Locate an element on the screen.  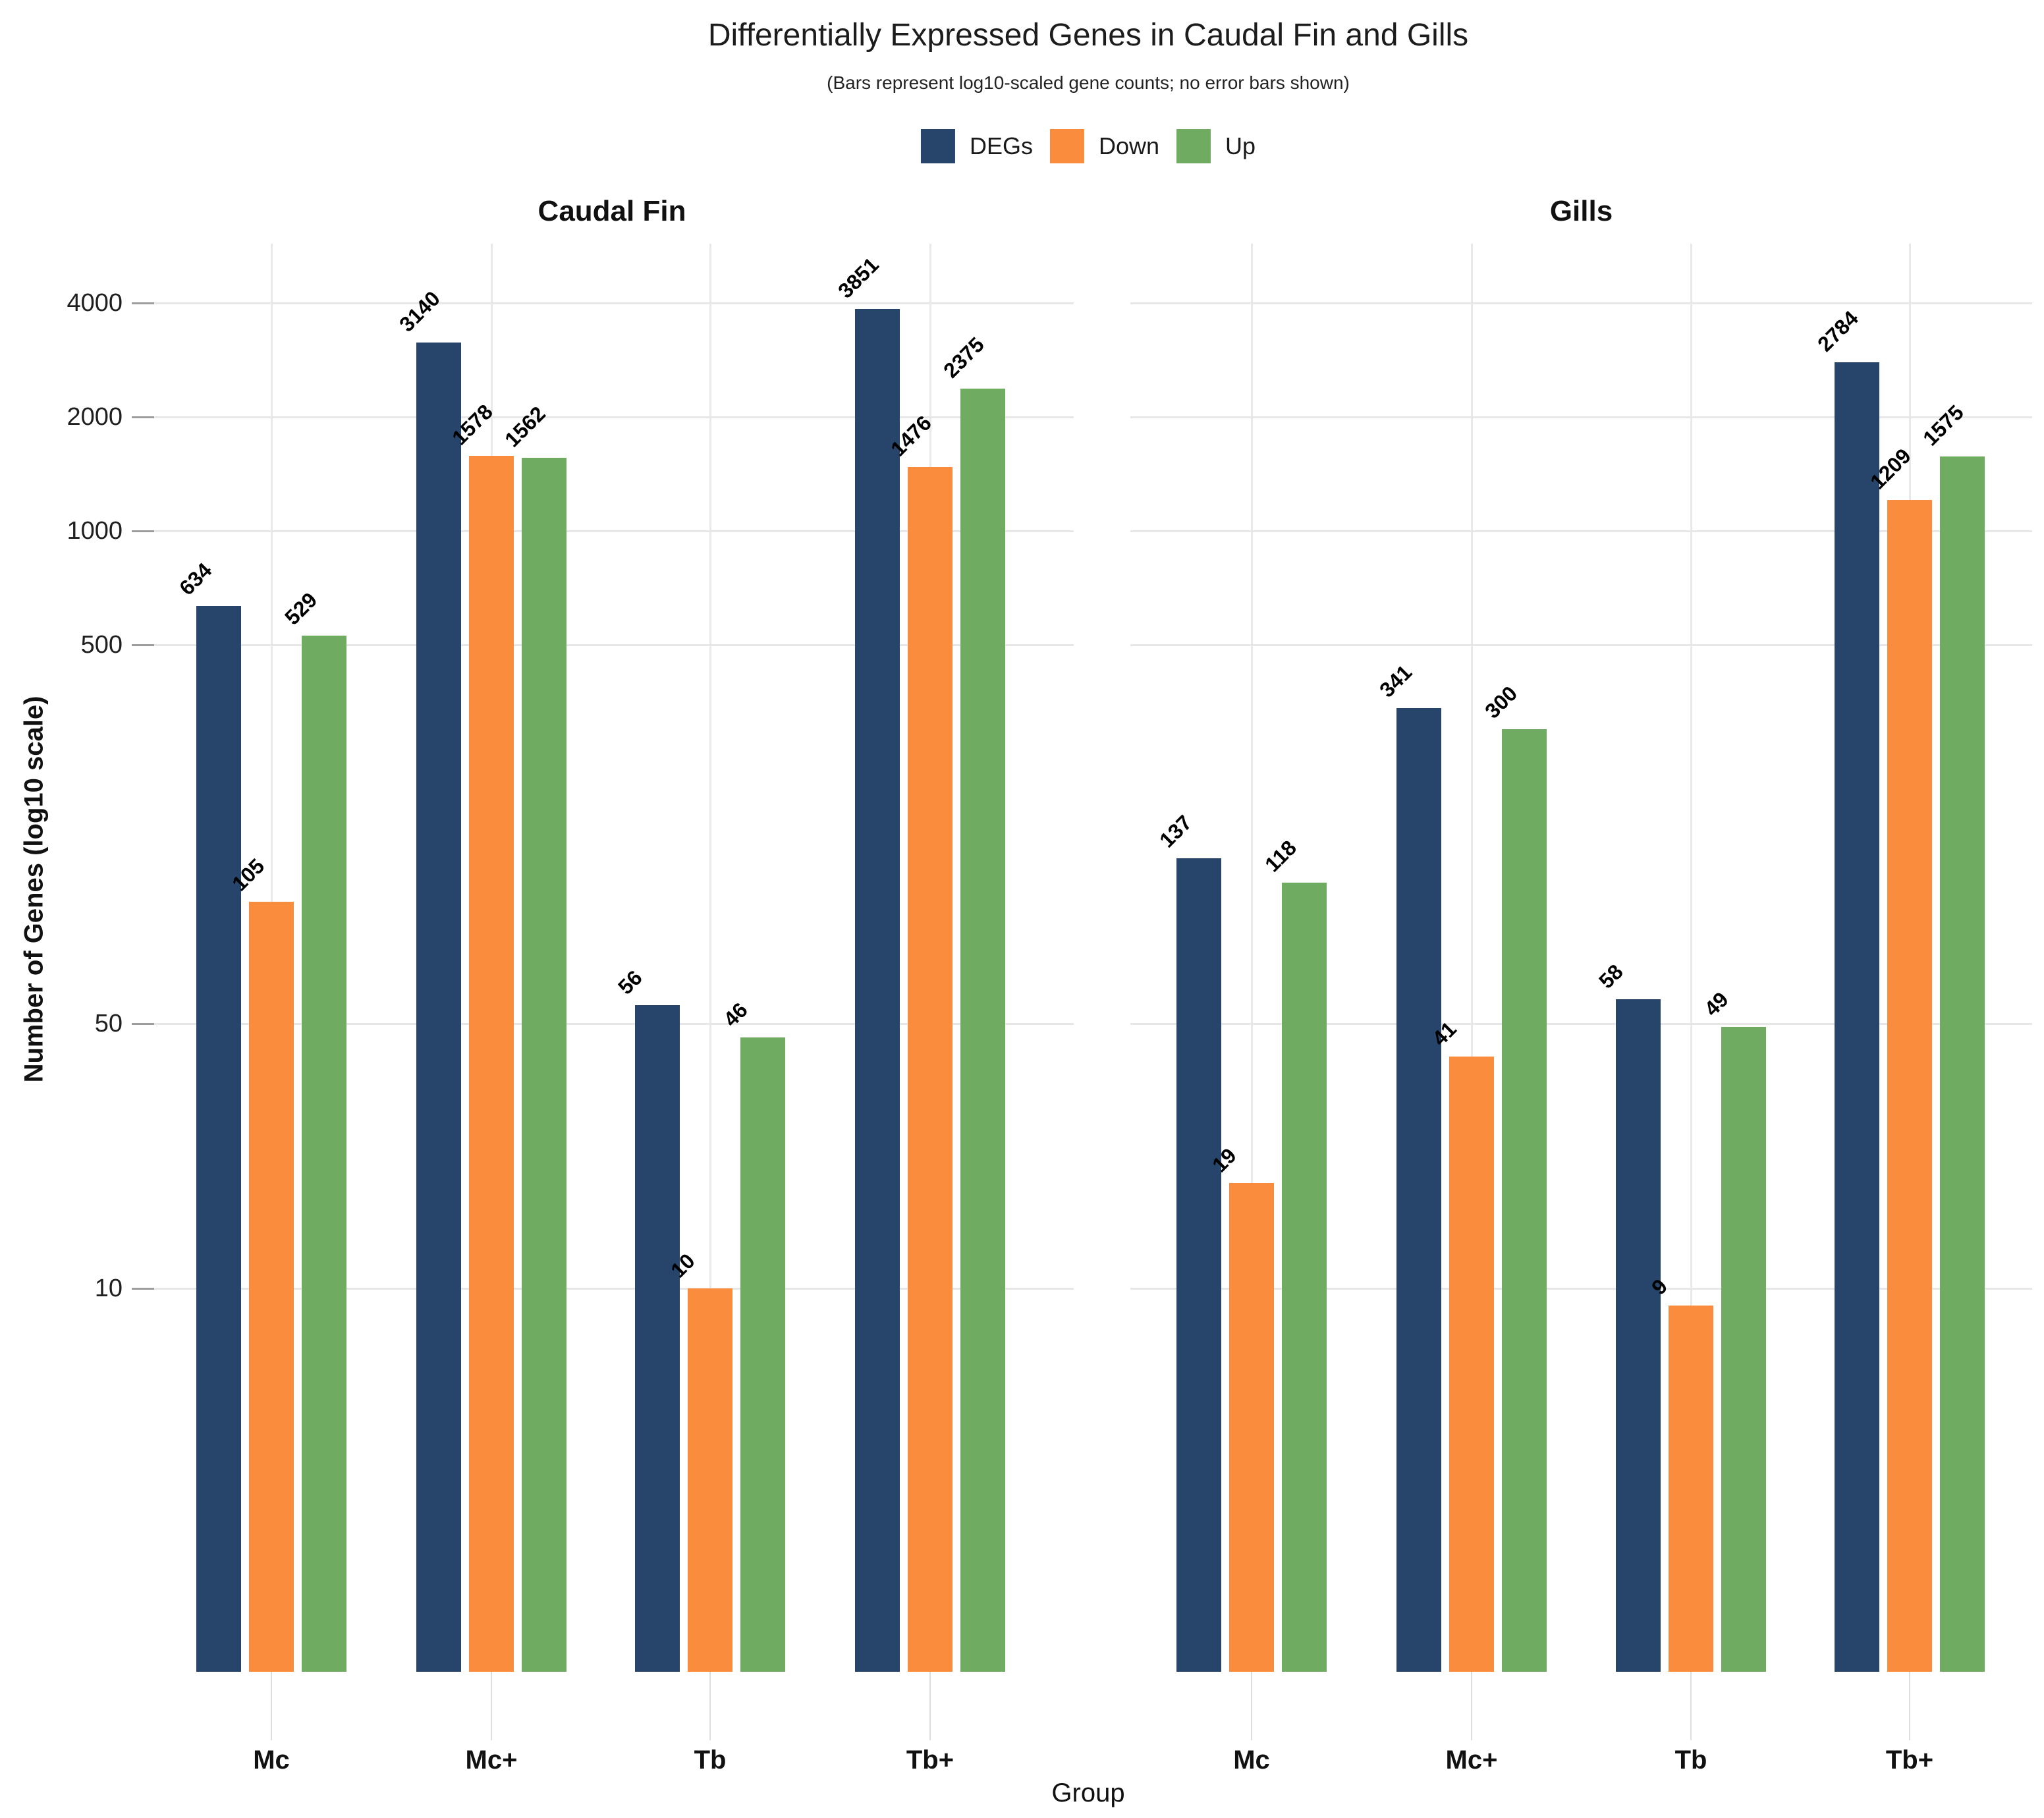
legend-item-down: Down is located at coordinates (1104, 146).